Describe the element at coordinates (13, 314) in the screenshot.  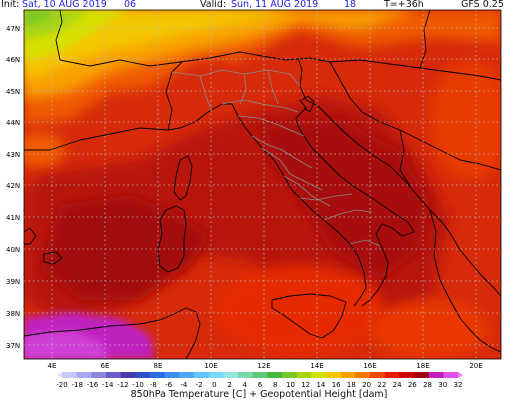
I see `lat-label-38: 38N` at that location.